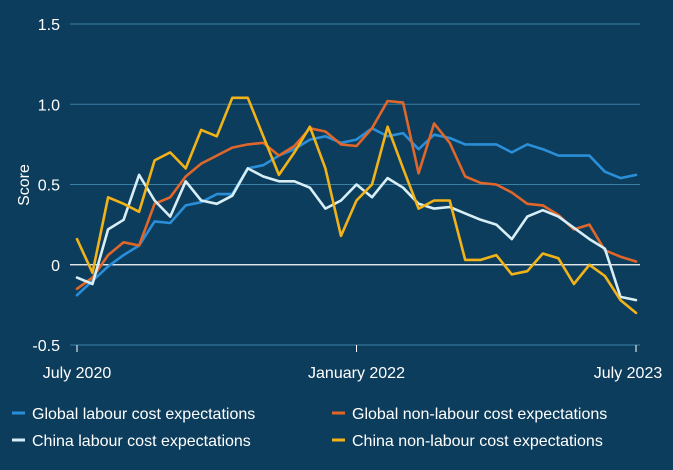 This screenshot has width=673, height=470. I want to click on legend-label: China labour cost expectations, so click(141, 441).